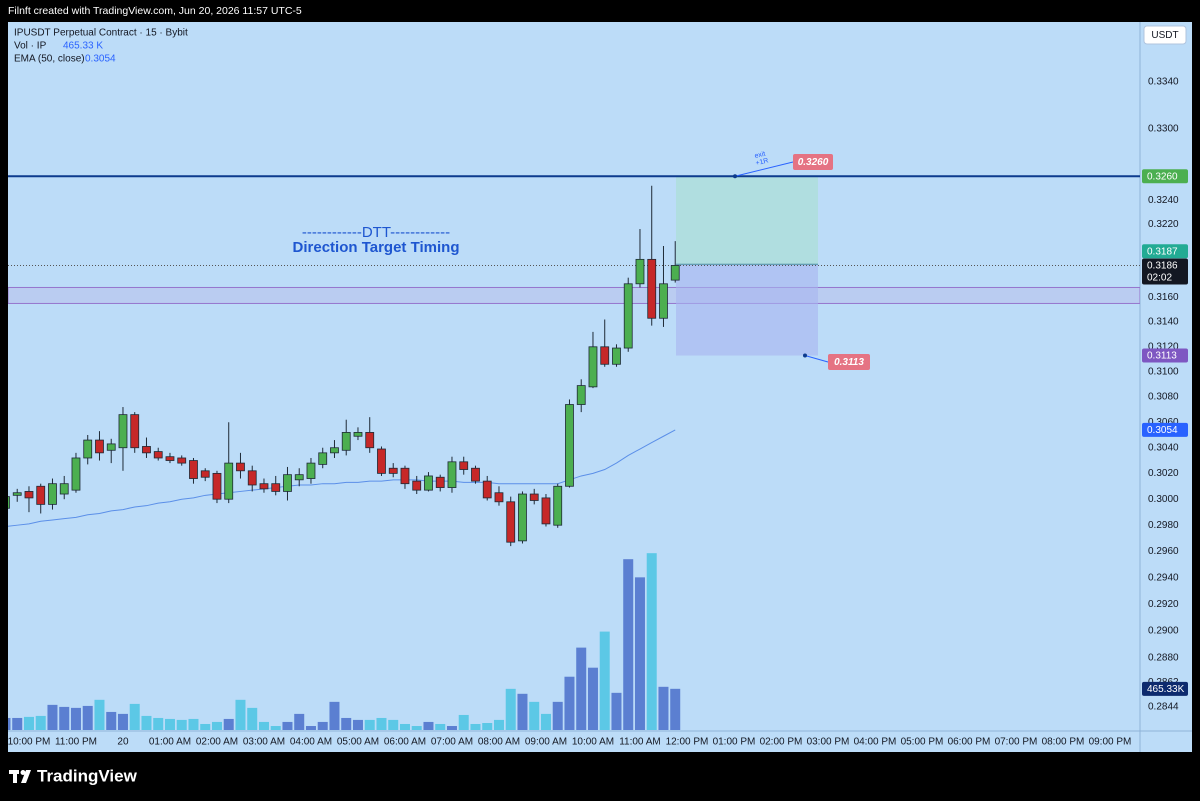 The width and height of the screenshot is (1200, 801). What do you see at coordinates (593, 742) in the screenshot?
I see `x-tick-label: 10:00 AM` at bounding box center [593, 742].